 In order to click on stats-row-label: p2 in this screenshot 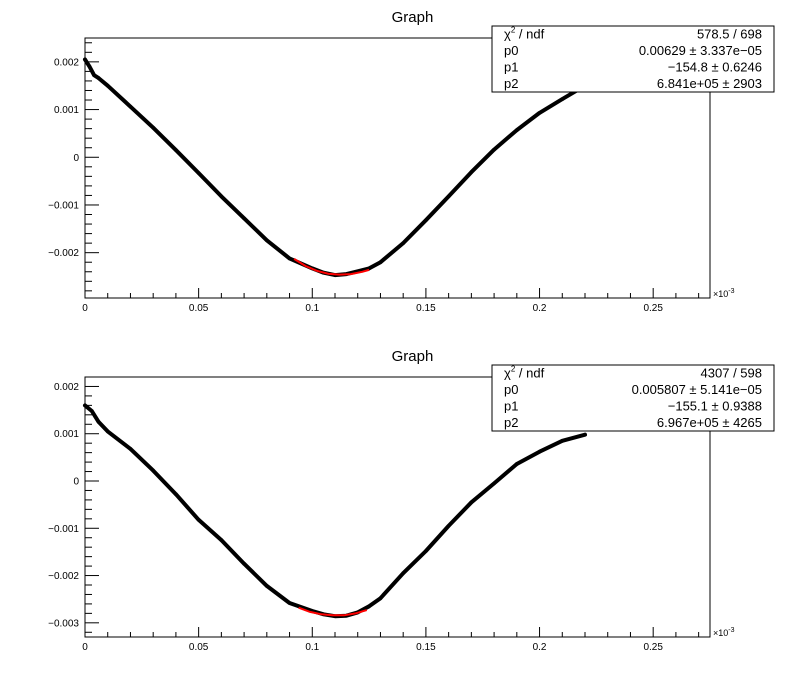, I will do `click(511, 422)`.